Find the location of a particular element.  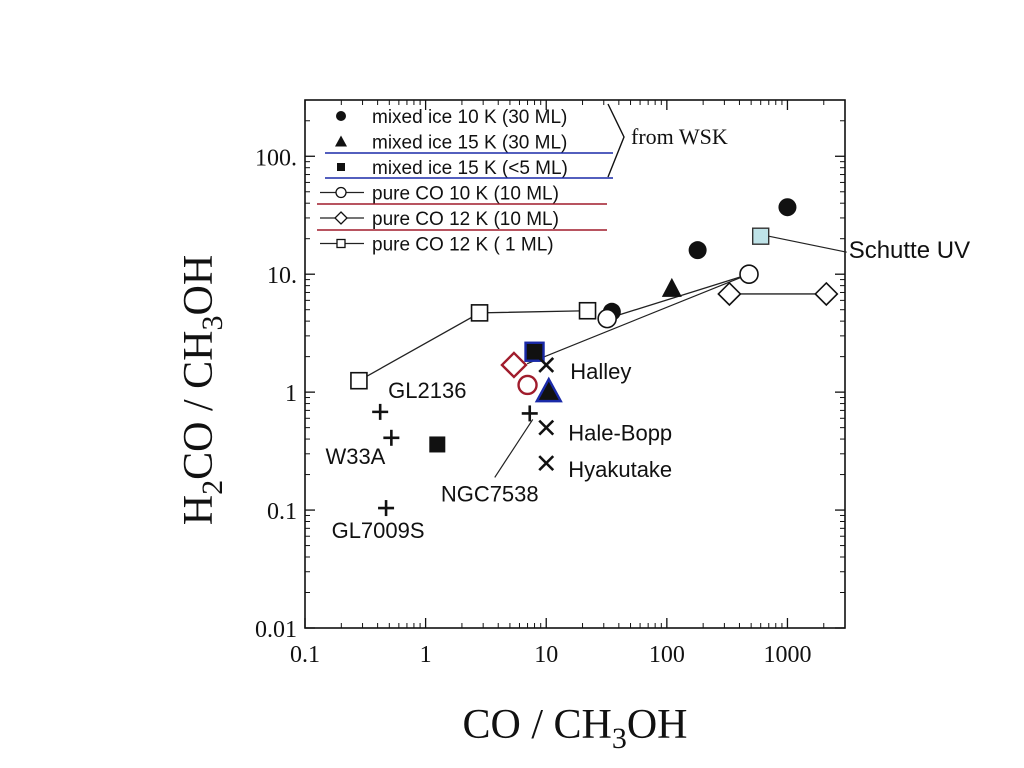

legend-entry: pure CO 12 K ( 1 ML) is located at coordinates (437, 245).